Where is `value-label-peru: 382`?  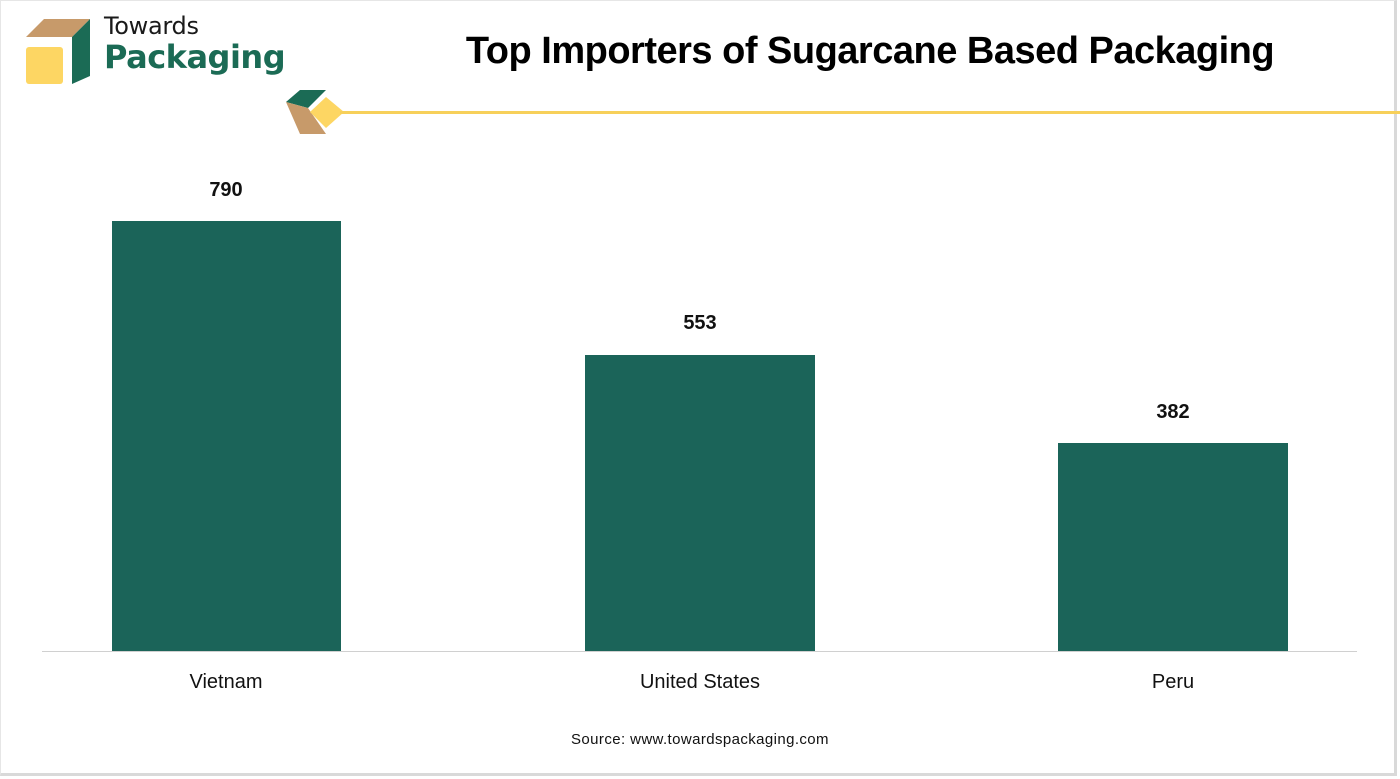
value-label-peru: 382 is located at coordinates (1173, 412).